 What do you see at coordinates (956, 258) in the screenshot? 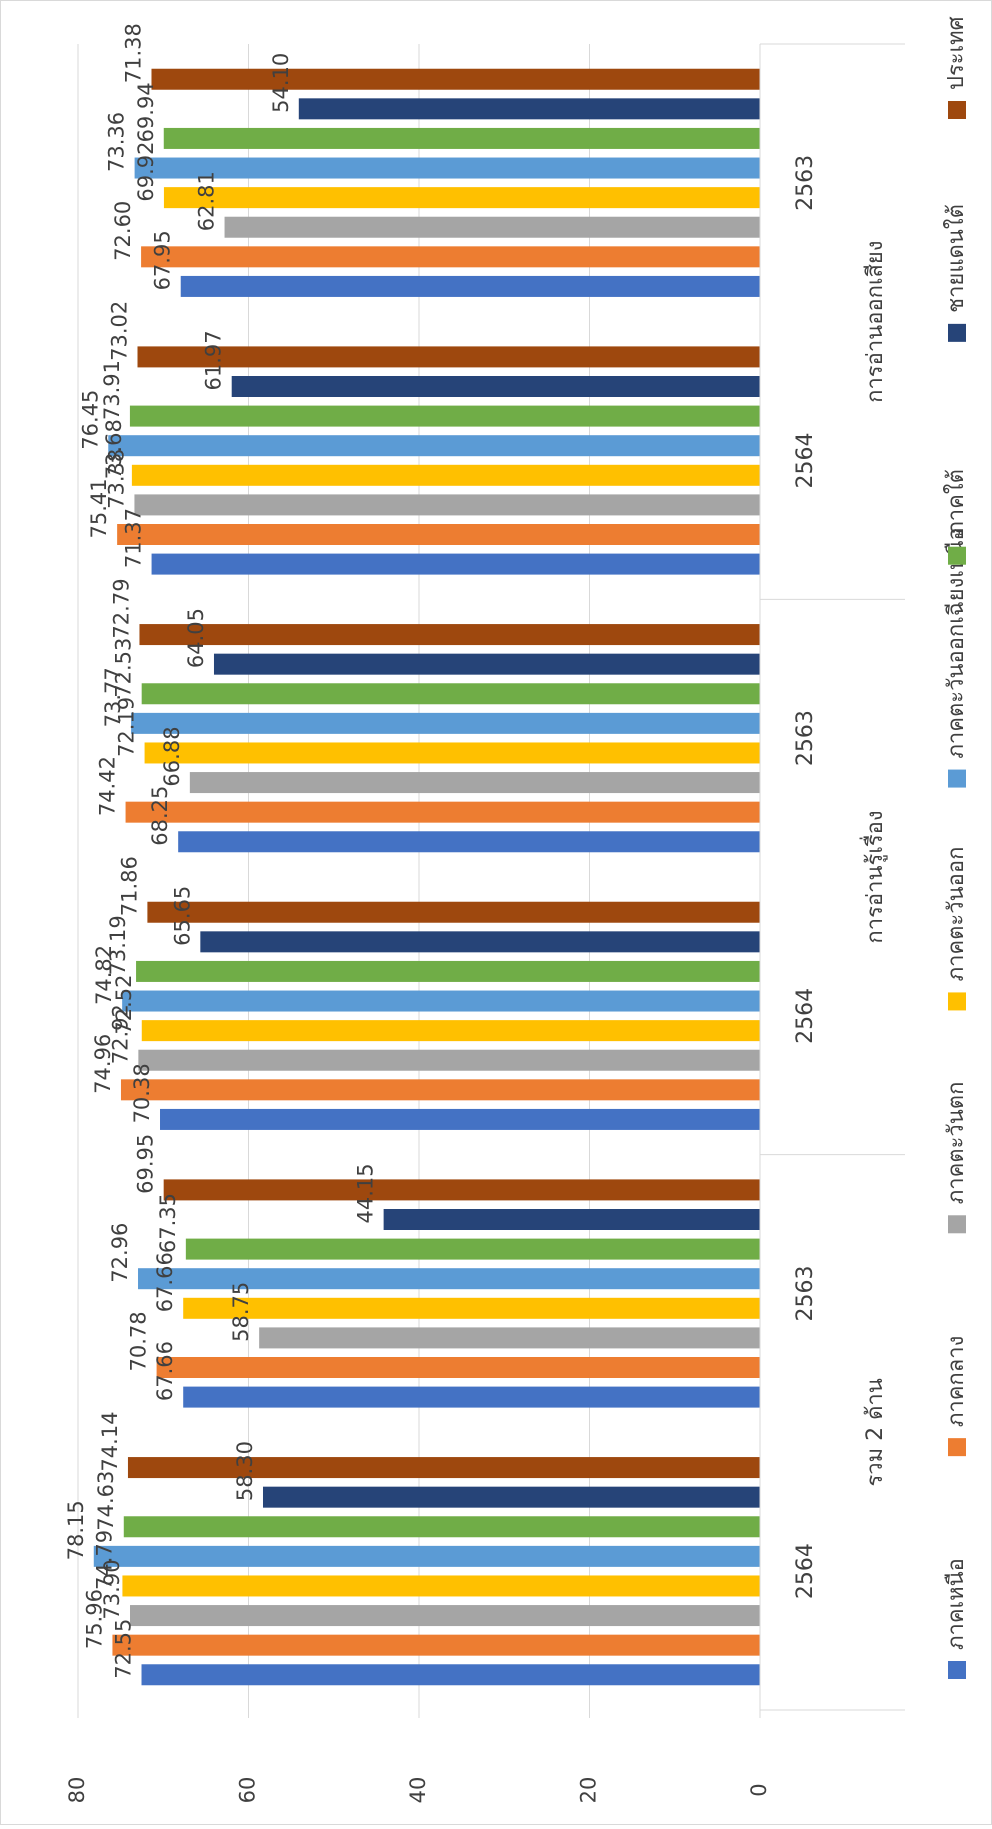
I see `legend-label: ชายแดนใต้` at bounding box center [956, 258].